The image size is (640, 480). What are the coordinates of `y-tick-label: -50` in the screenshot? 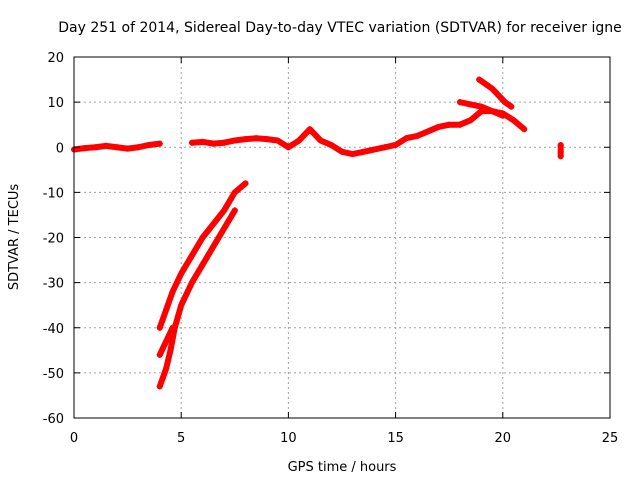 It's located at (53, 374).